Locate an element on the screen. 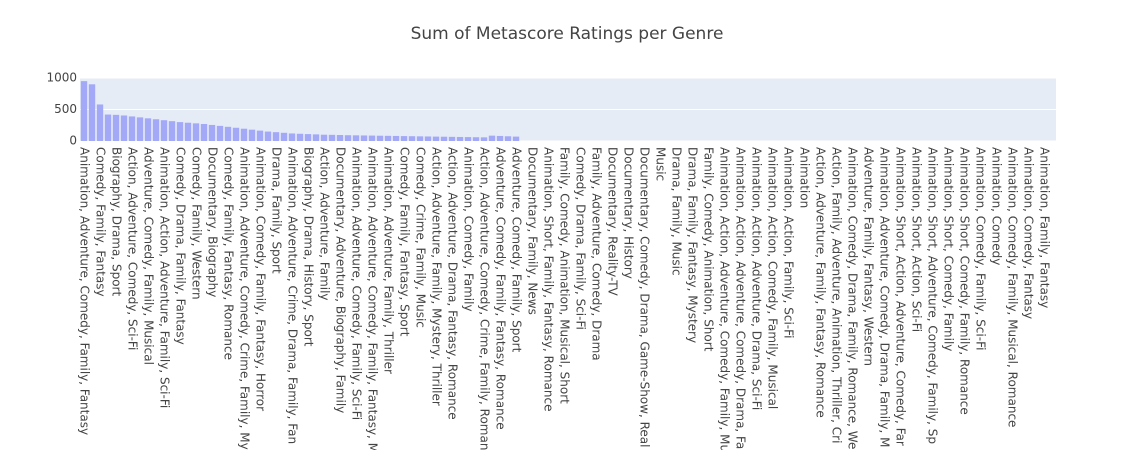  x-tick-label: Adventure, Comedy, Family, Sport is located at coordinates (517, 250).